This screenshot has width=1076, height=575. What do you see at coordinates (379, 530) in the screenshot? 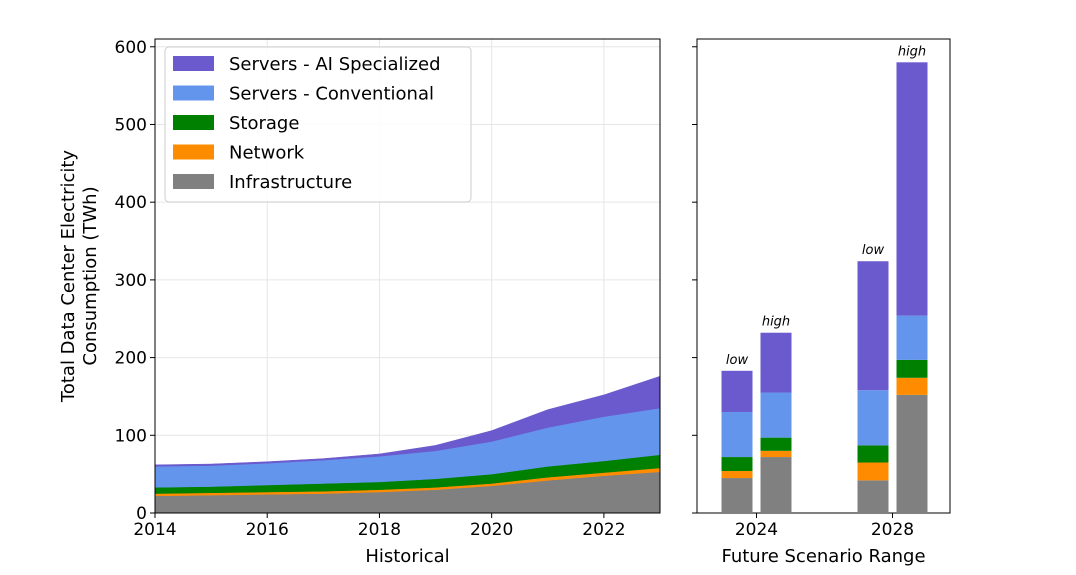
I see `x-tick-label: 2018` at bounding box center [379, 530].